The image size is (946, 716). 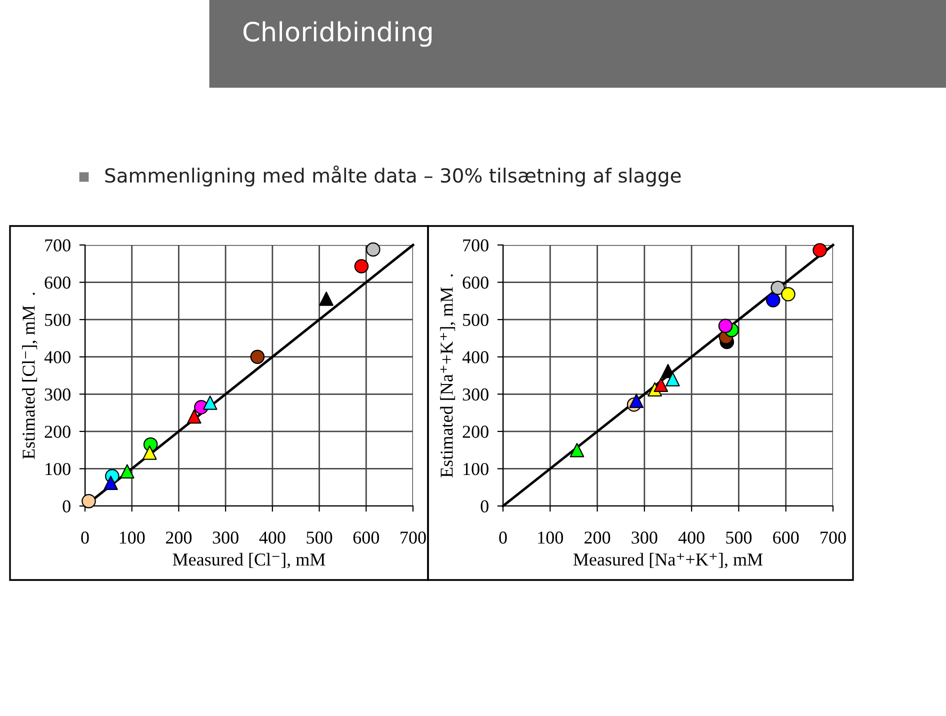 What do you see at coordinates (30, 375) in the screenshot?
I see `y-axis-title: Estimated [Cl⁻], mM .` at bounding box center [30, 375].